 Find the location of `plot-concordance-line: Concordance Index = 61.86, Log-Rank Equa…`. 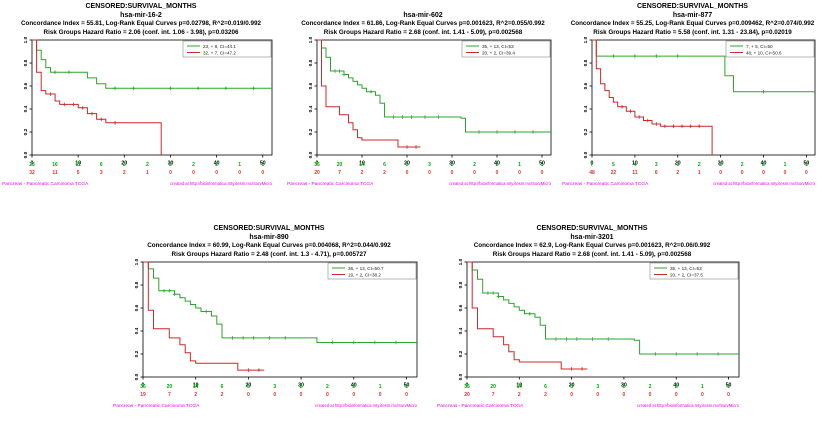

plot-concordance-line: Concordance Index = 61.86, Log-Rank Equa… is located at coordinates (423, 23).